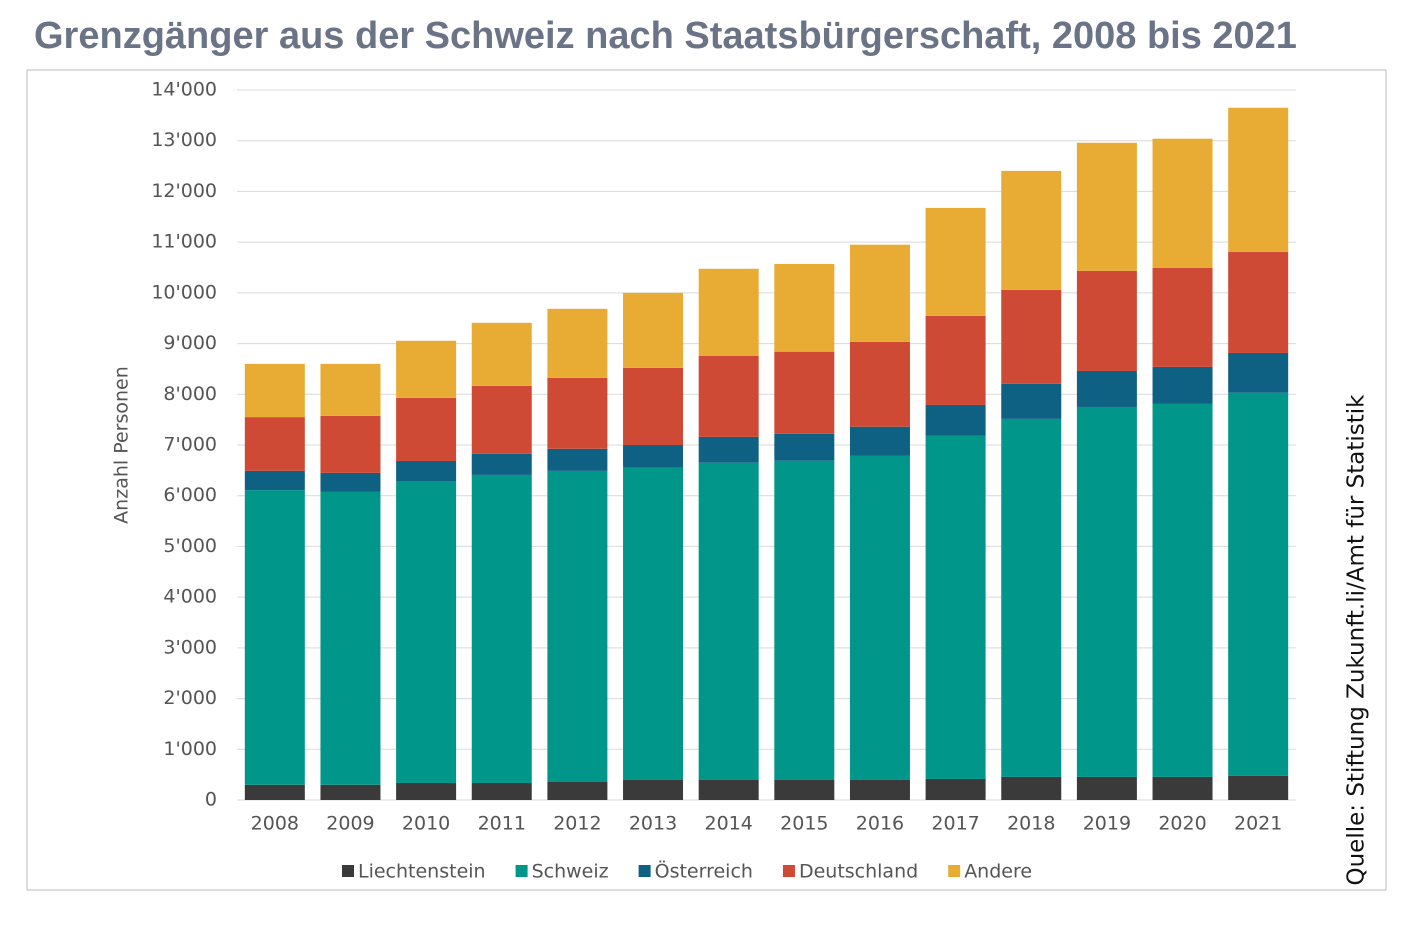  I want to click on x-tick-label: 2016, so click(880, 824).